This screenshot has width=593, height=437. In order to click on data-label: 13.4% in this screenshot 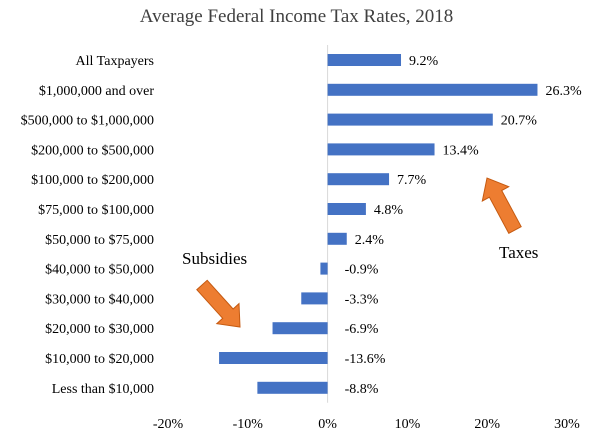, I will do `click(461, 150)`.